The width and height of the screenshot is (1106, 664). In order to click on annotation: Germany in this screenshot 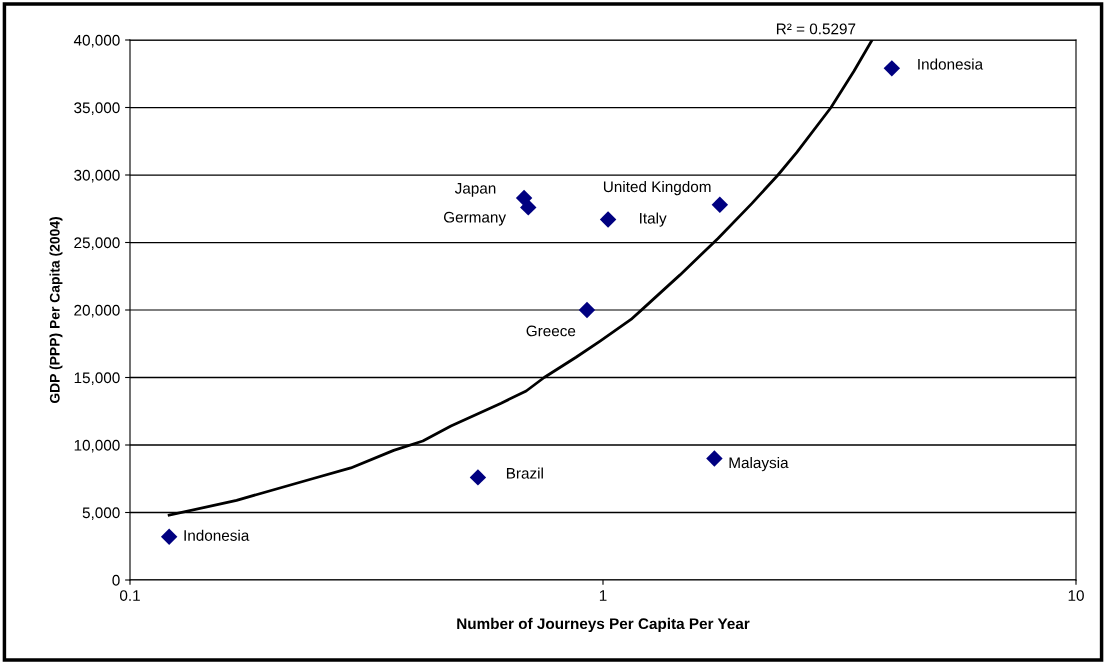, I will do `click(475, 218)`.